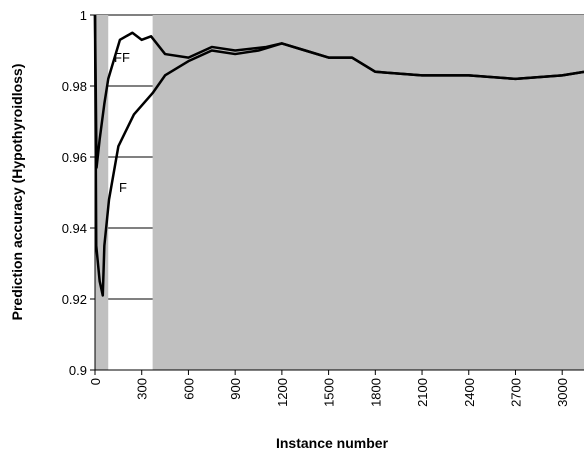  Describe the element at coordinates (188, 389) in the screenshot. I see `x-tick-label: 600` at that location.